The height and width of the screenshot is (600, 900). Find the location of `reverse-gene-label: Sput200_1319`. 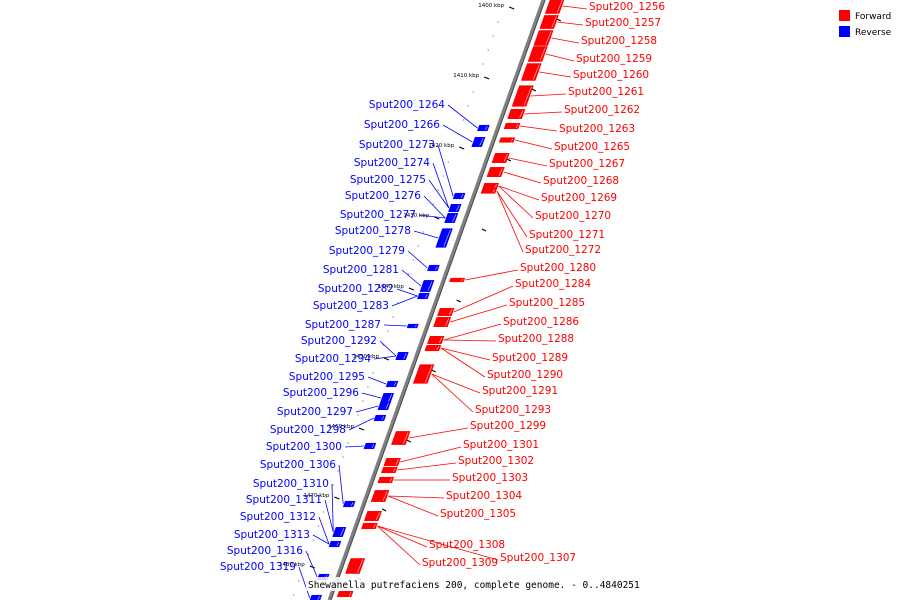

reverse-gene-label: Sput200_1319 is located at coordinates (258, 567).